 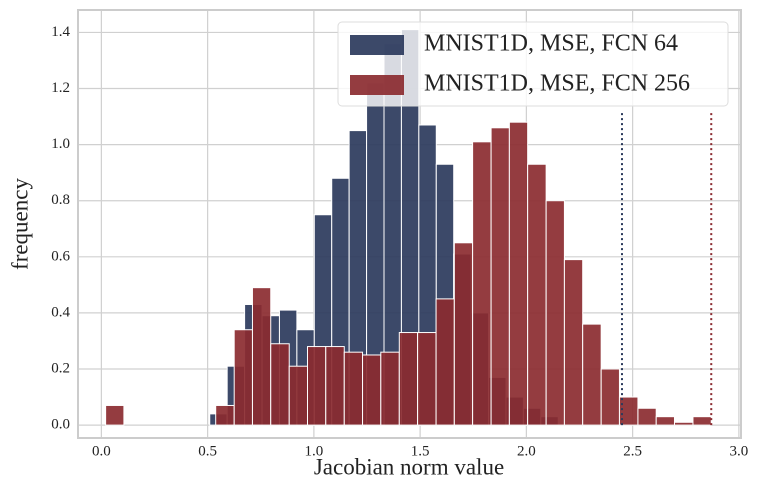 I want to click on y-tick-label: 0.2, so click(x=60, y=368).